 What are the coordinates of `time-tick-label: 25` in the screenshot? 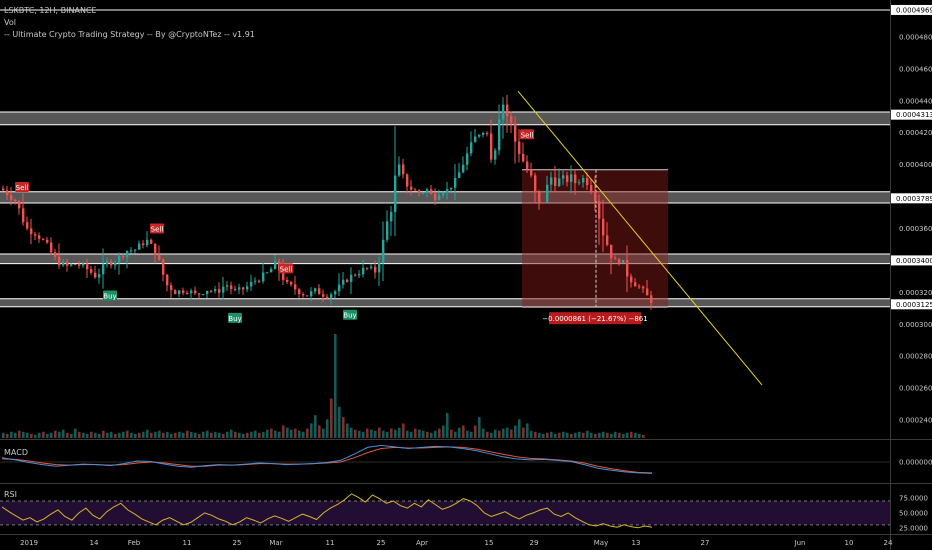 It's located at (381, 543).